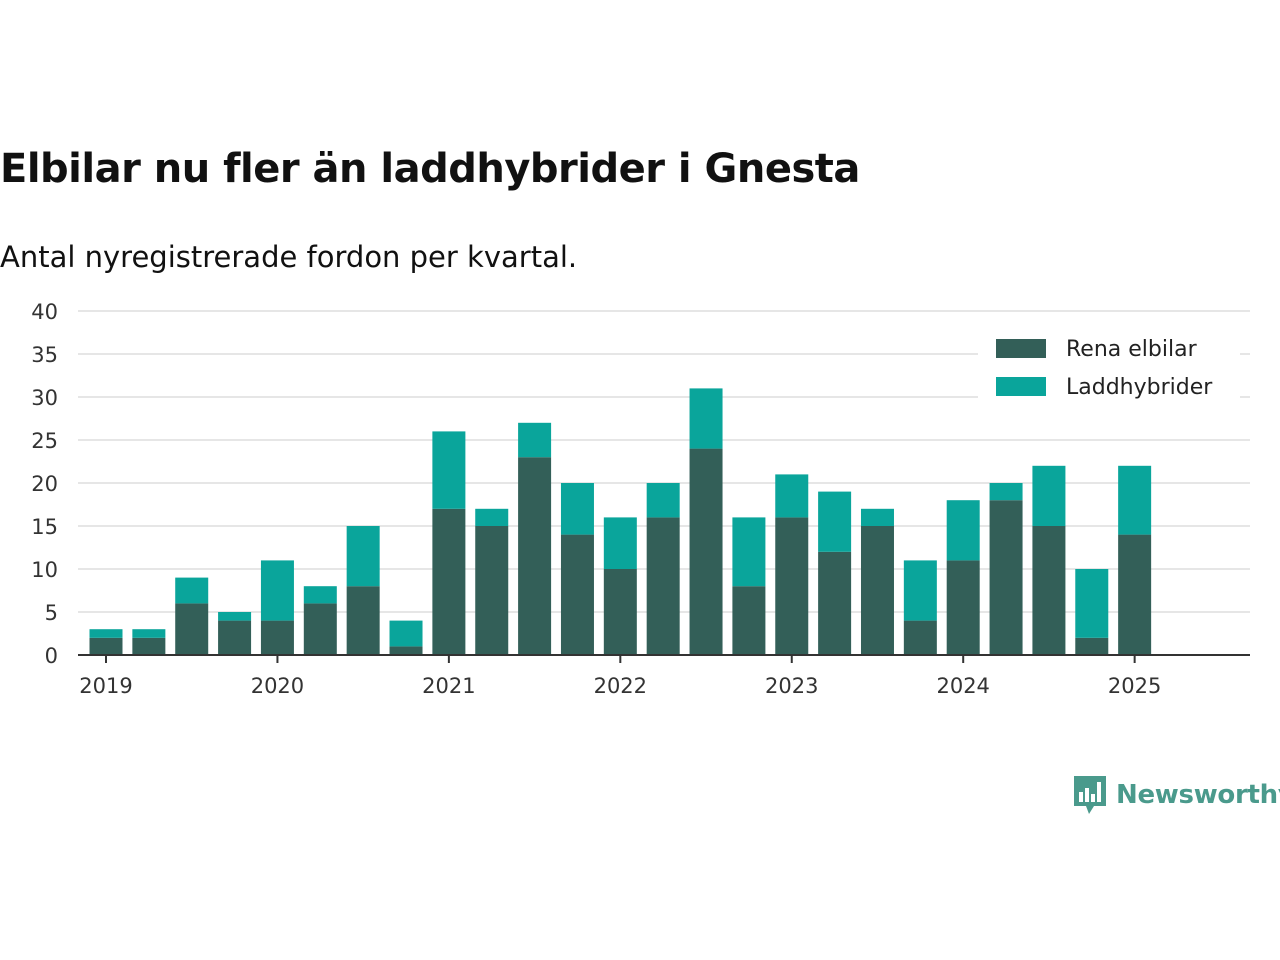 The width and height of the screenshot is (1280, 960). What do you see at coordinates (430, 169) in the screenshot?
I see `chart-title: Elbilar nu fler än laddhybrider i Gnesta` at bounding box center [430, 169].